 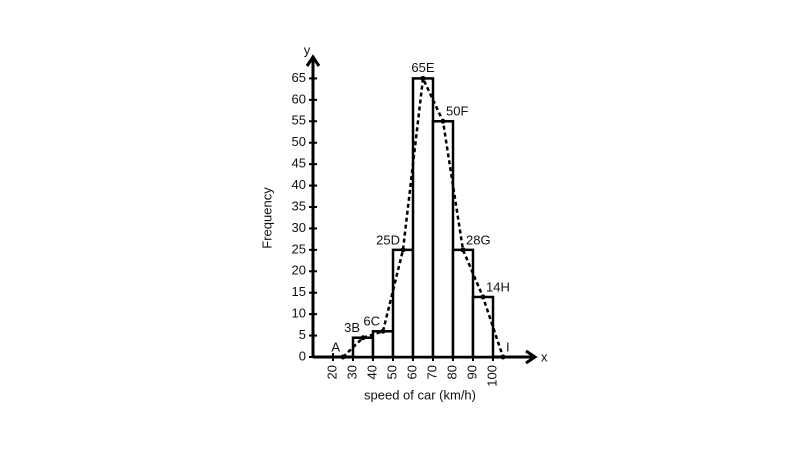 I want to click on x-tick-label: 80, so click(x=451, y=372).